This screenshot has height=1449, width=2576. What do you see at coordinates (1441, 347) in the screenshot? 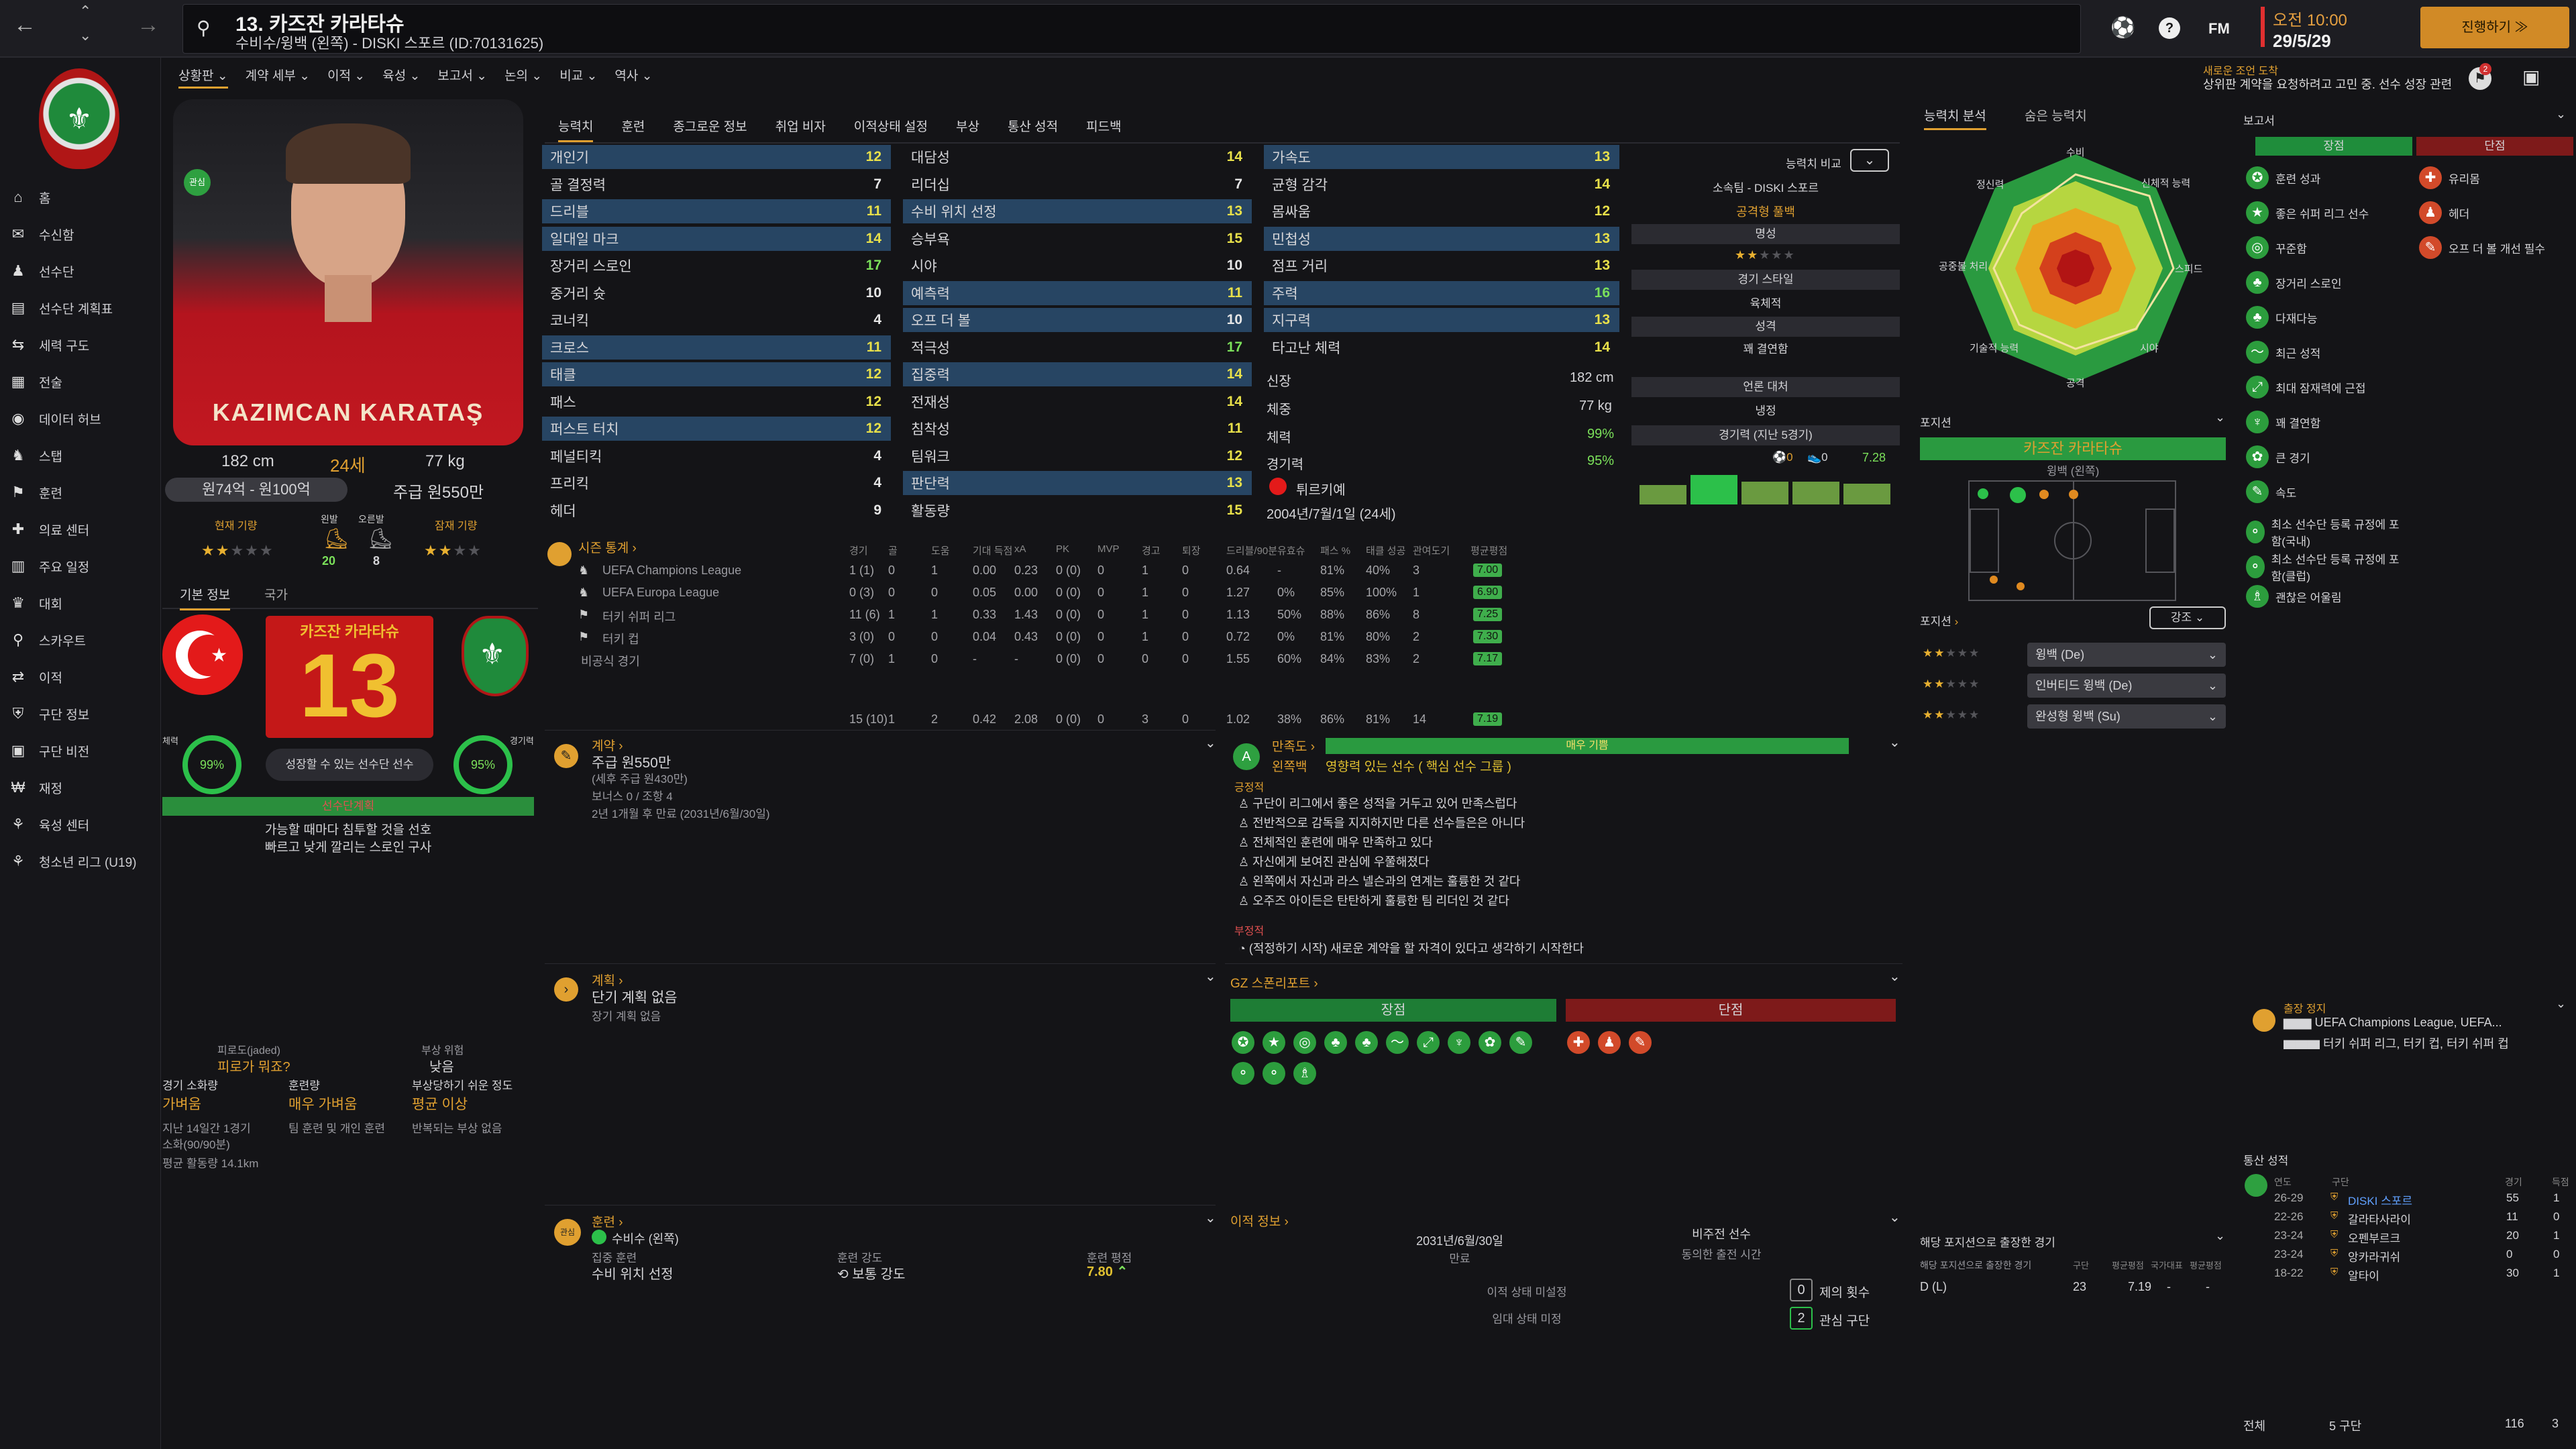
I see `attribute-row: 타고난 체력 14` at bounding box center [1441, 347].